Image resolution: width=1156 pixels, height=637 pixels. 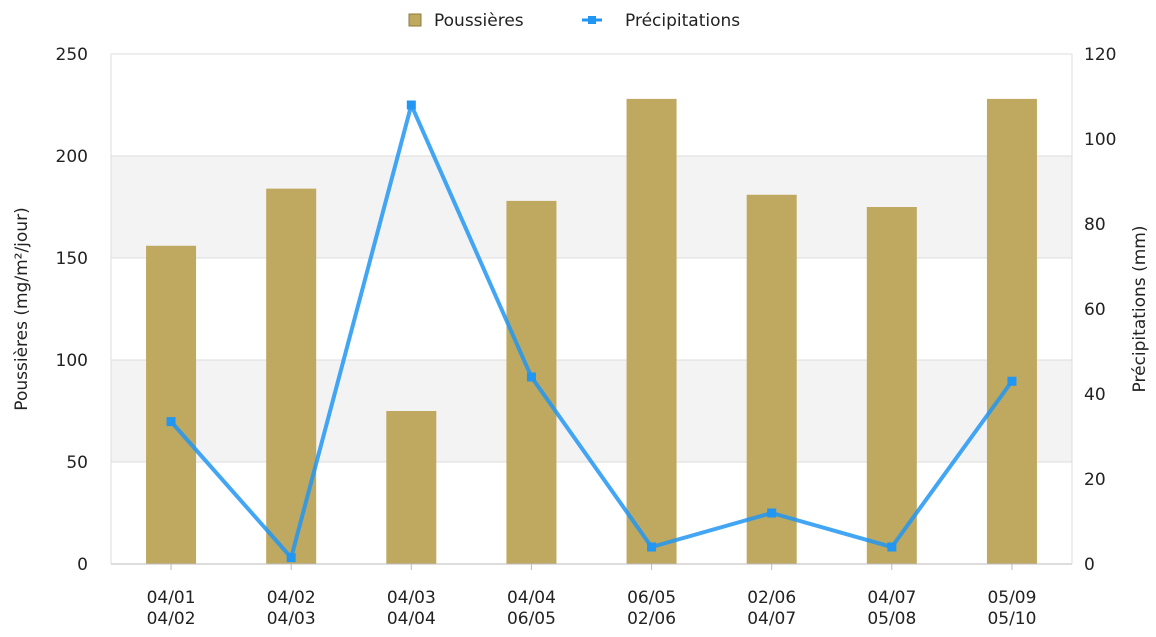 I want to click on y-right-tick-label: 60, so click(x=1095, y=310).